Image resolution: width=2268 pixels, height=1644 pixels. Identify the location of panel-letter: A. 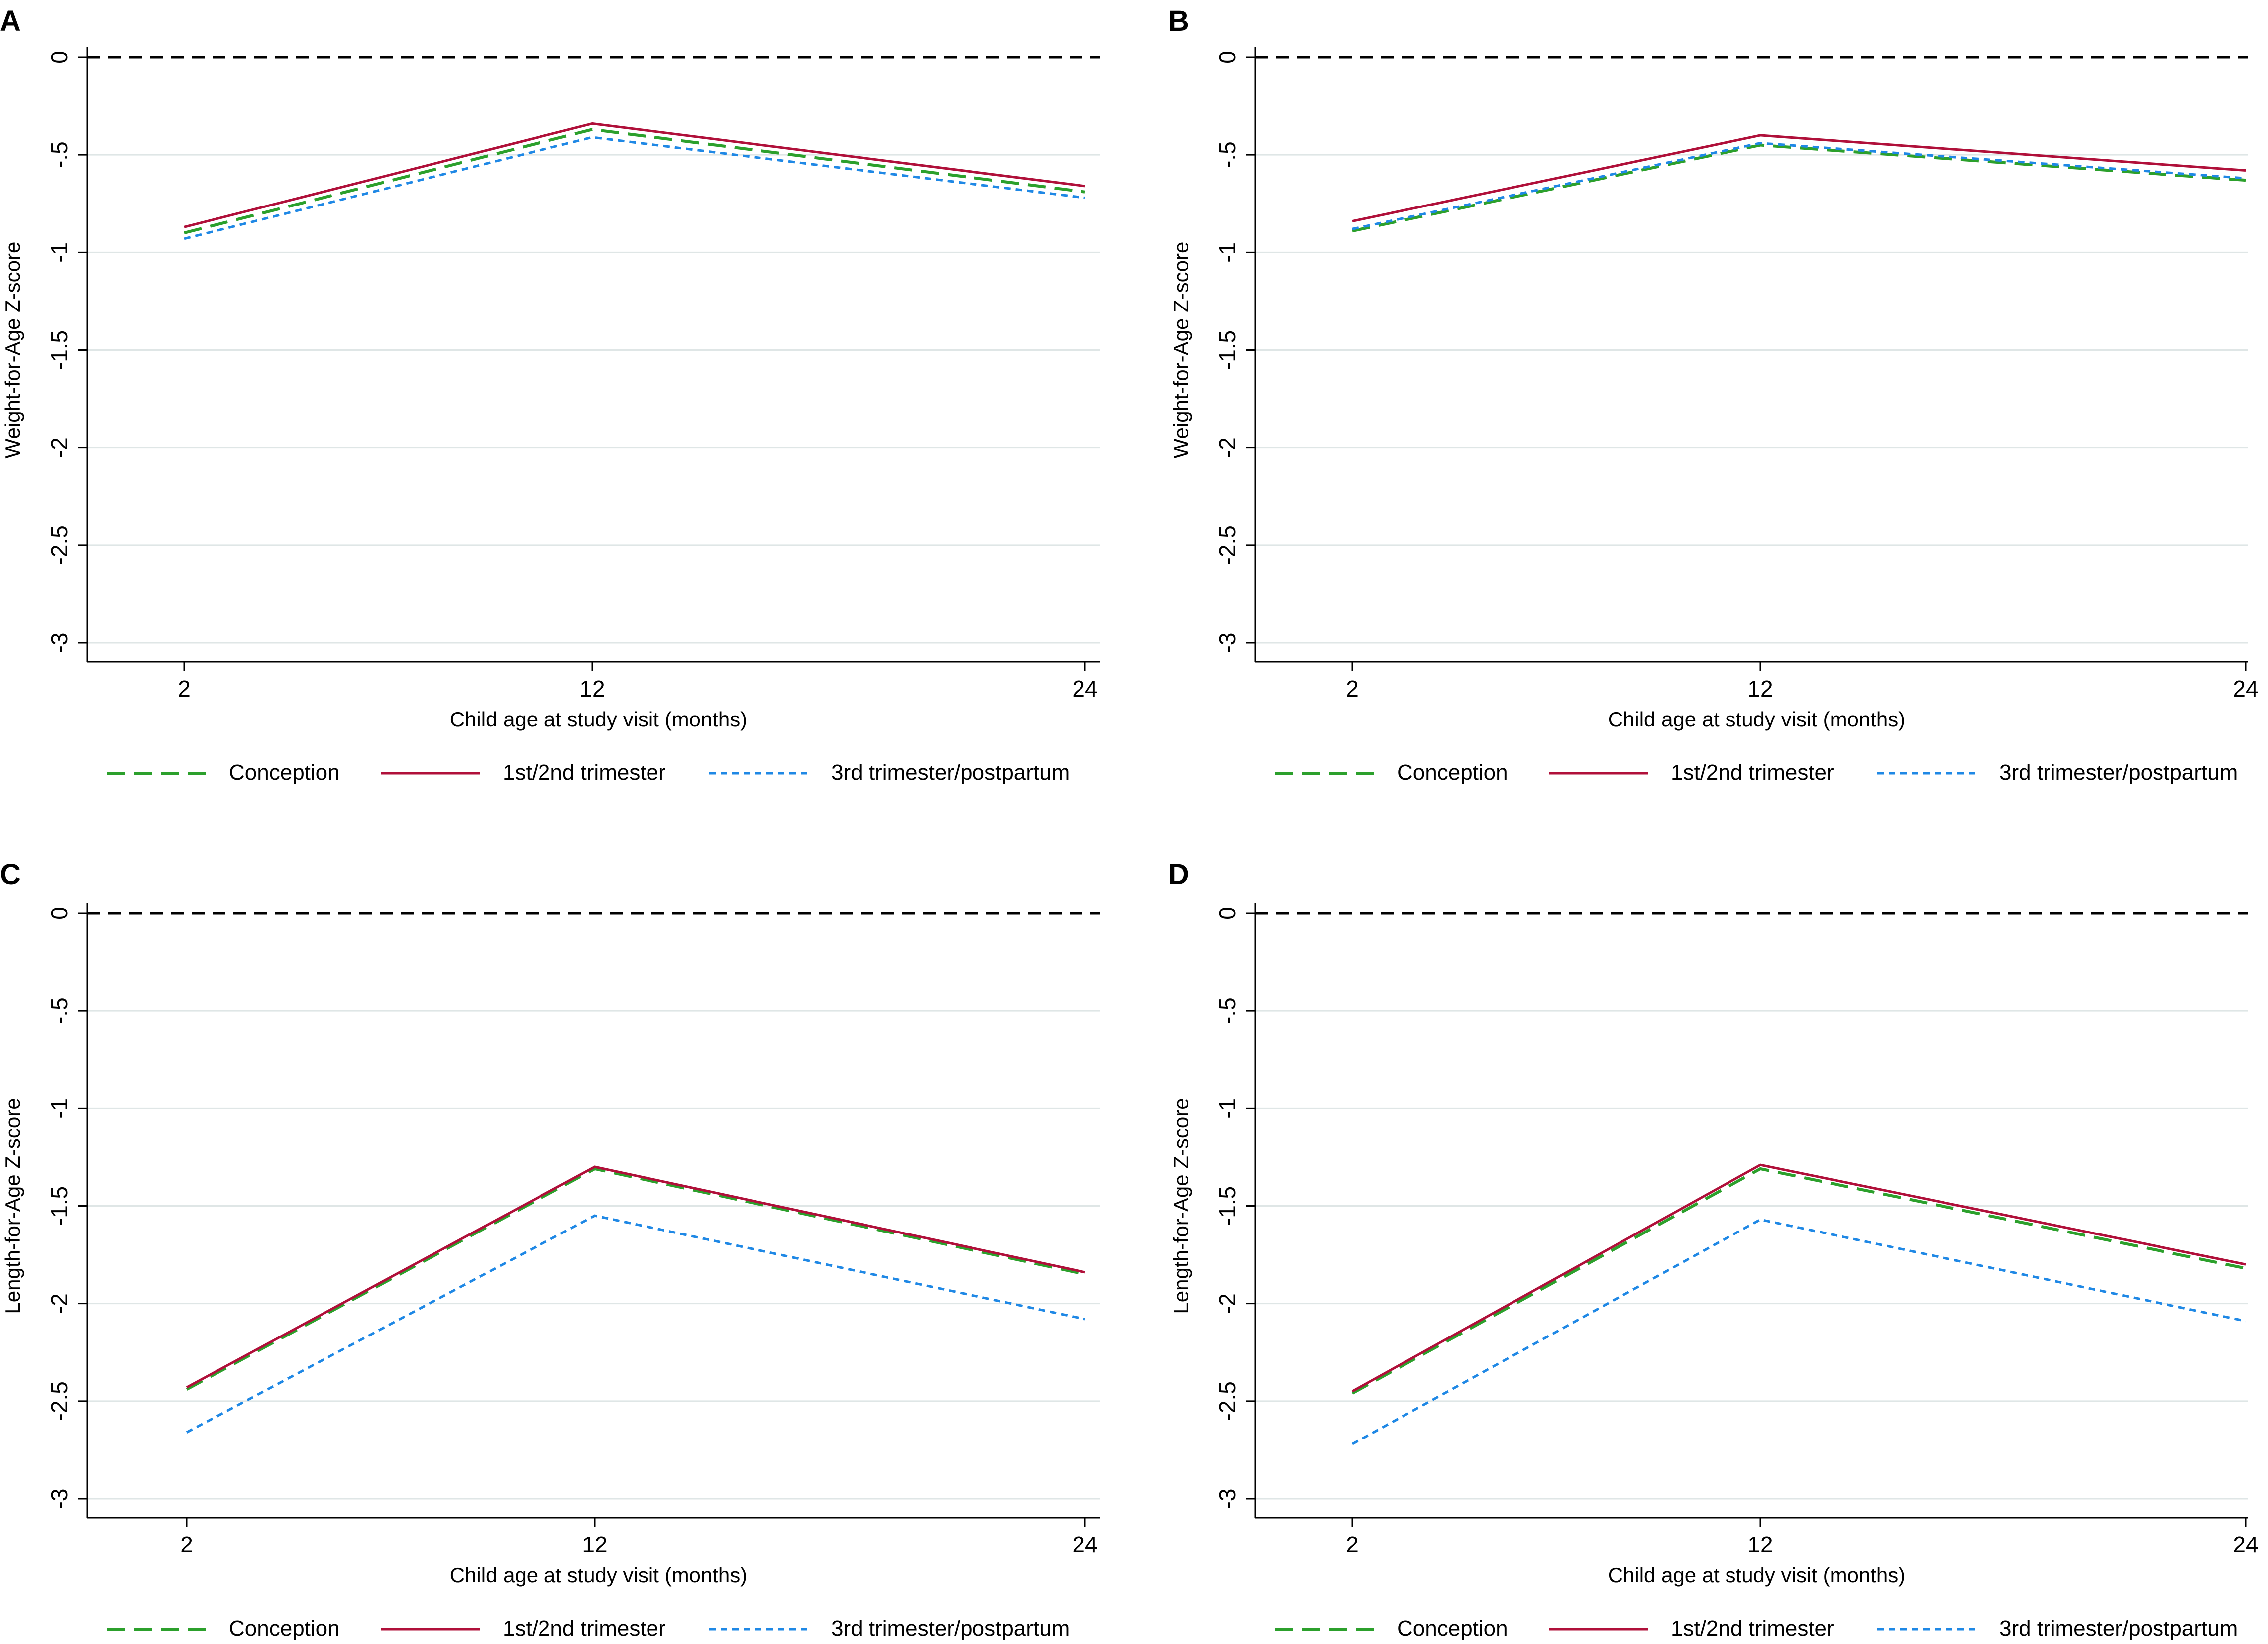
(10, 21).